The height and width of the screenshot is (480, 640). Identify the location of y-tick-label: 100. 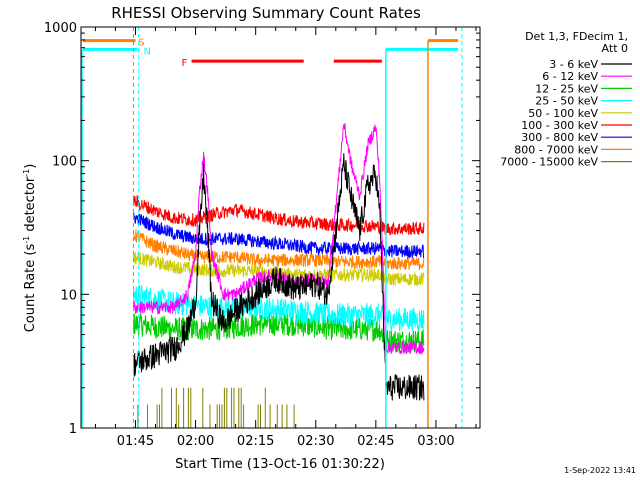
(64, 162).